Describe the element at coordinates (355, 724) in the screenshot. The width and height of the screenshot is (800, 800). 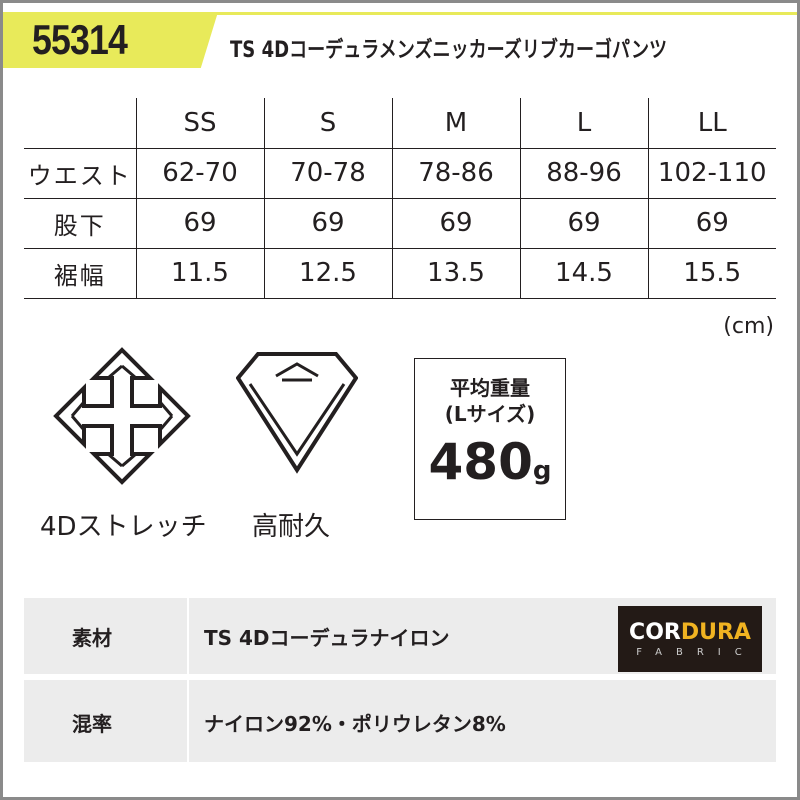
I see `spec-value: ナイロン92%・ポリウレタン8%` at that location.